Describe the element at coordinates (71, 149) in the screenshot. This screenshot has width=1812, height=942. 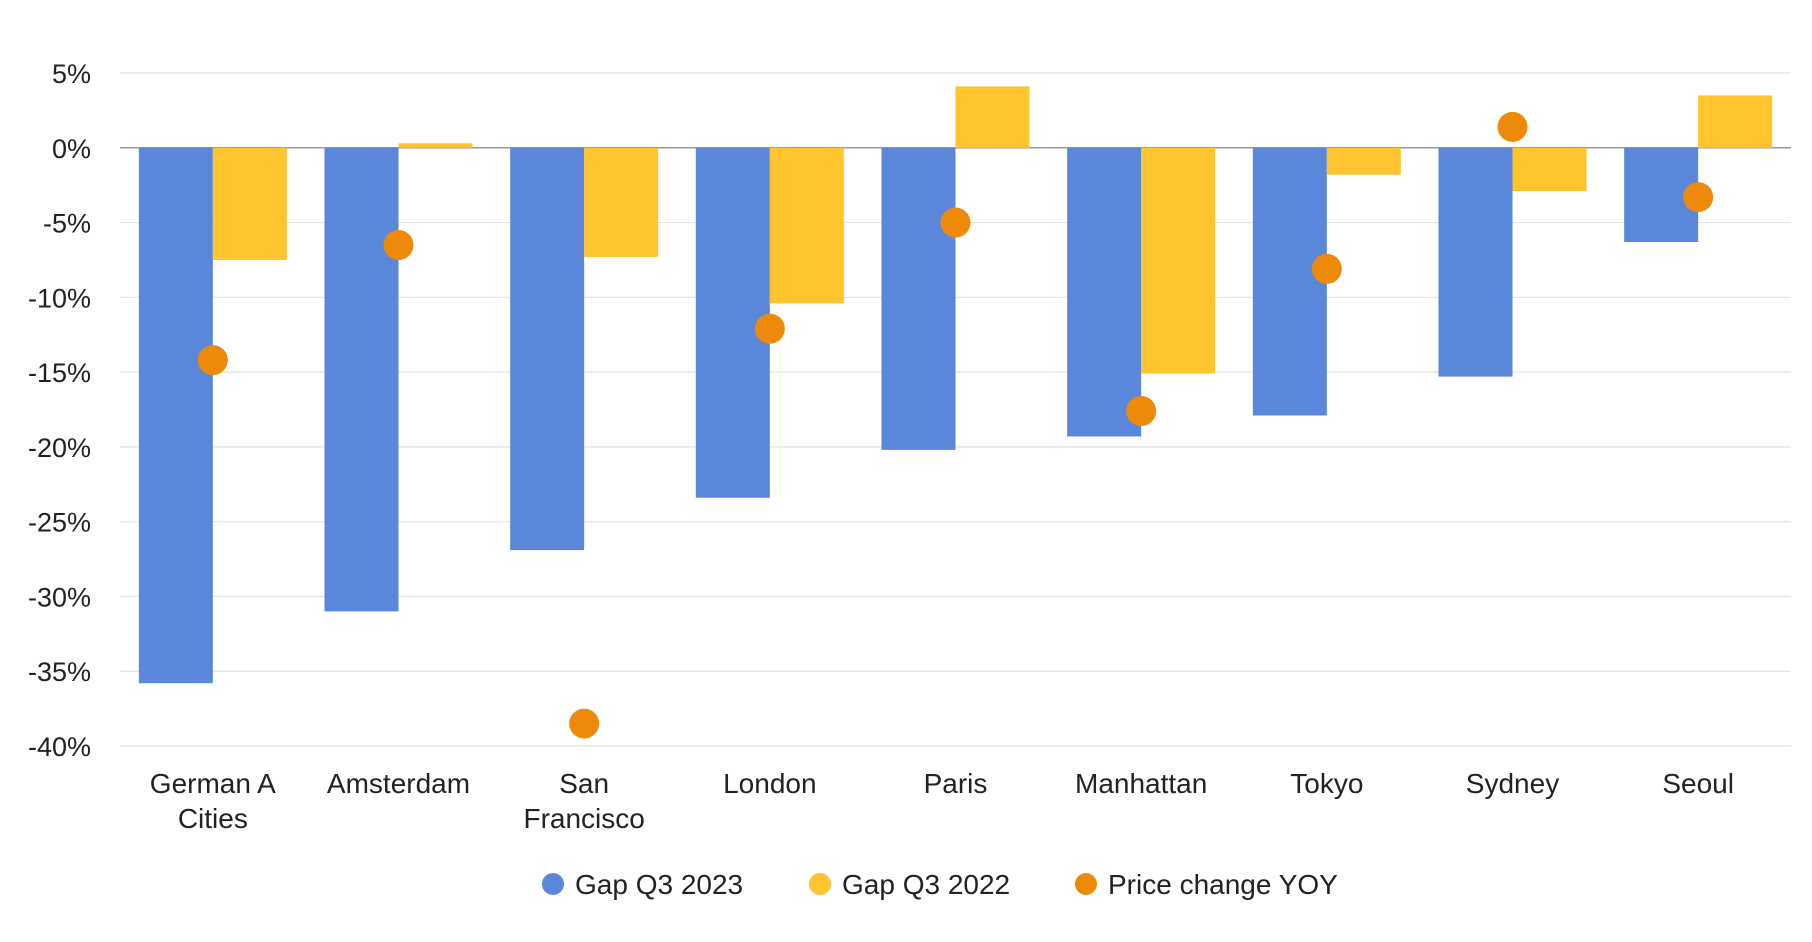
I see `y-tick-label: 0%` at that location.